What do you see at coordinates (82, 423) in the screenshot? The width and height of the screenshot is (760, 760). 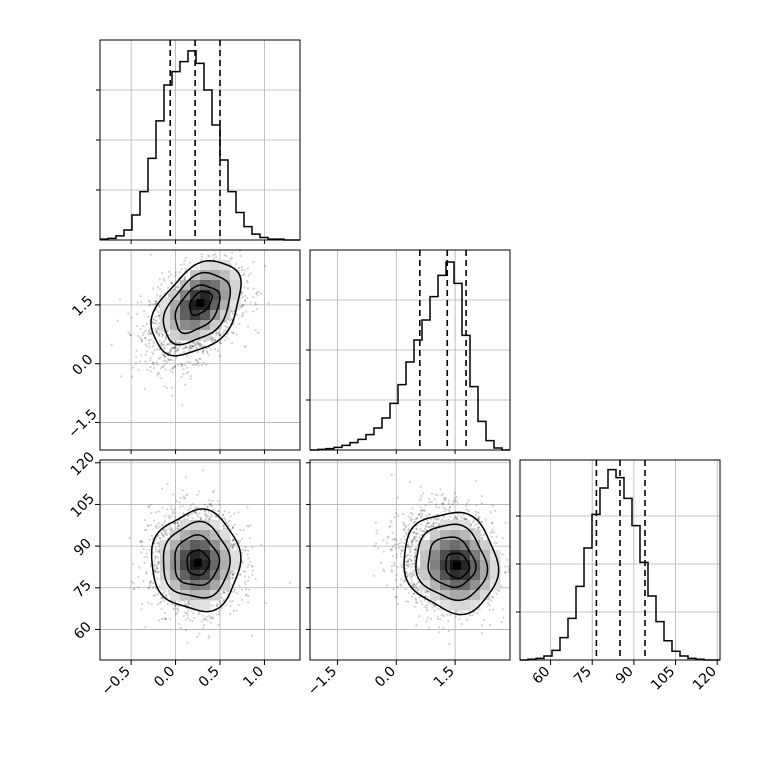 I see `y-tick-label: −1.5` at bounding box center [82, 423].